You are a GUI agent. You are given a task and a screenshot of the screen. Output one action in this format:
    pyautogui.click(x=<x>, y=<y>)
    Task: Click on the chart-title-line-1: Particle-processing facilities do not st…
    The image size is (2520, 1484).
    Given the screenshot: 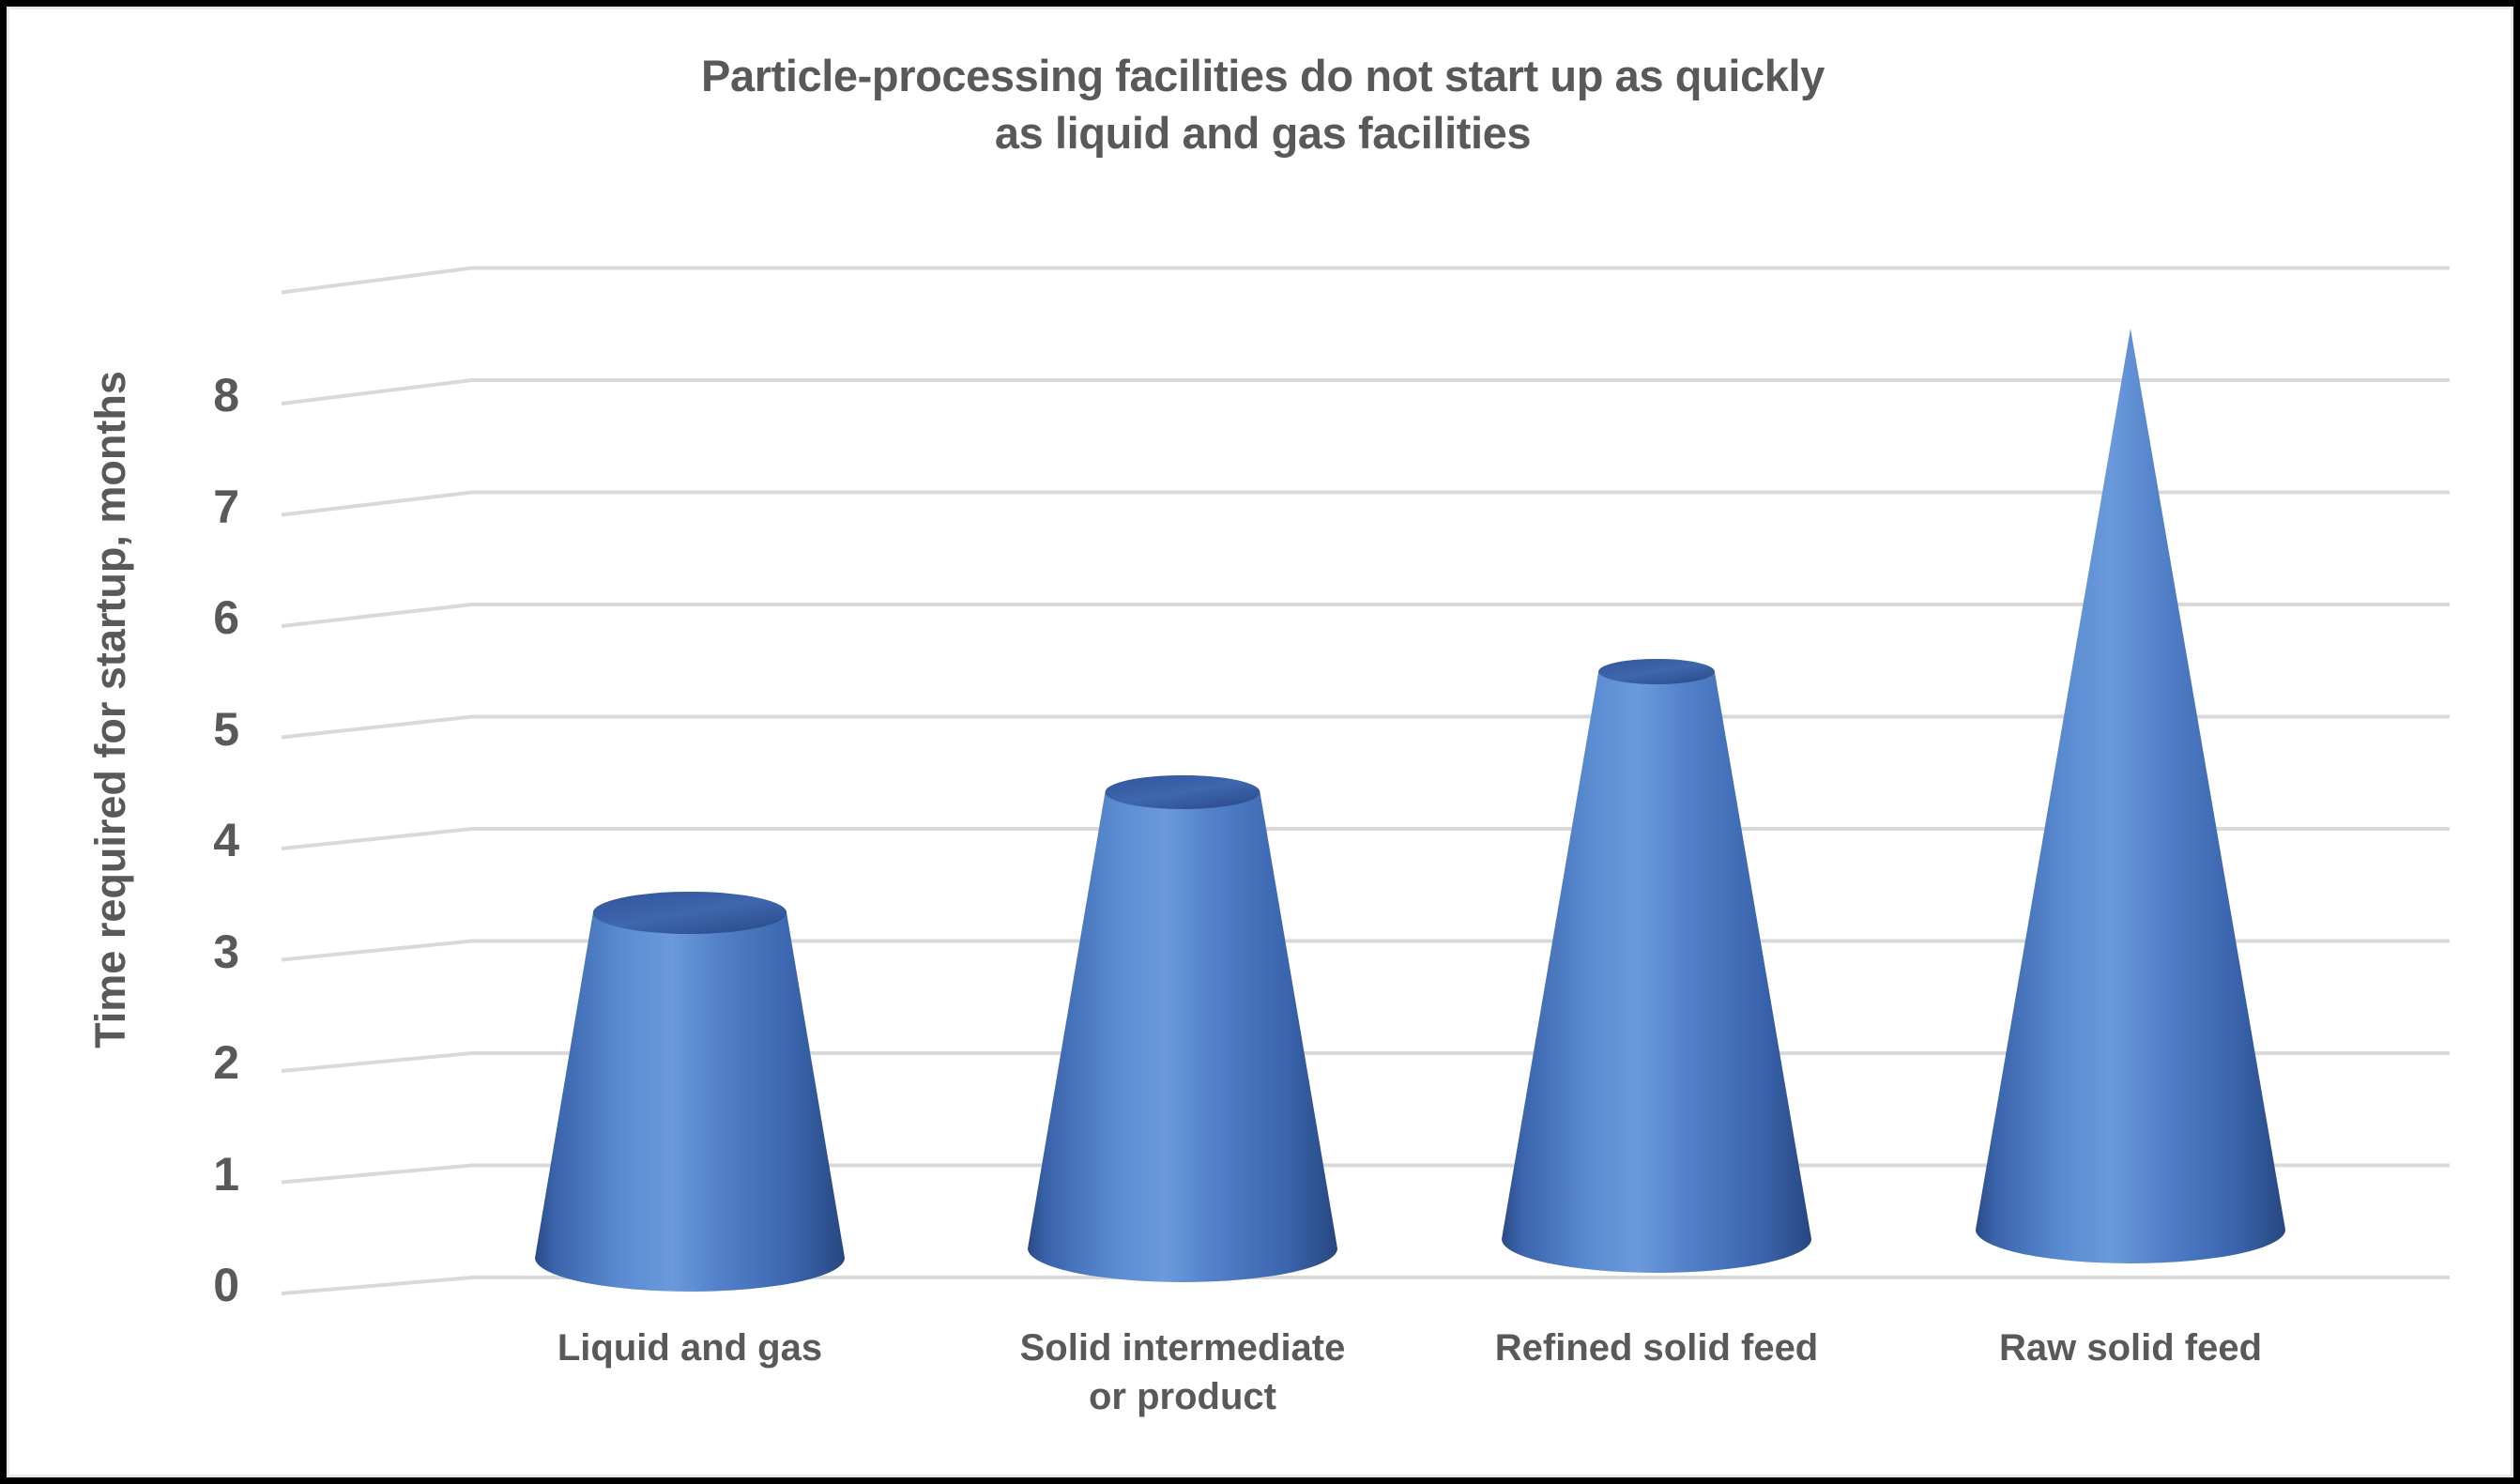 What is the action you would take?
    pyautogui.click(x=1263, y=75)
    